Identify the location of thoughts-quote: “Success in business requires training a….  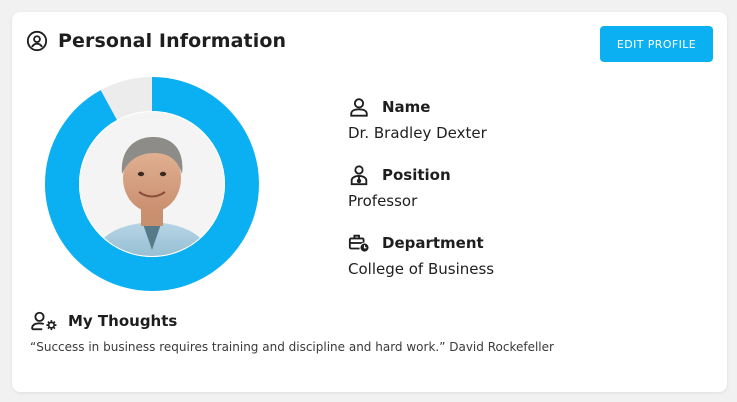
(292, 347).